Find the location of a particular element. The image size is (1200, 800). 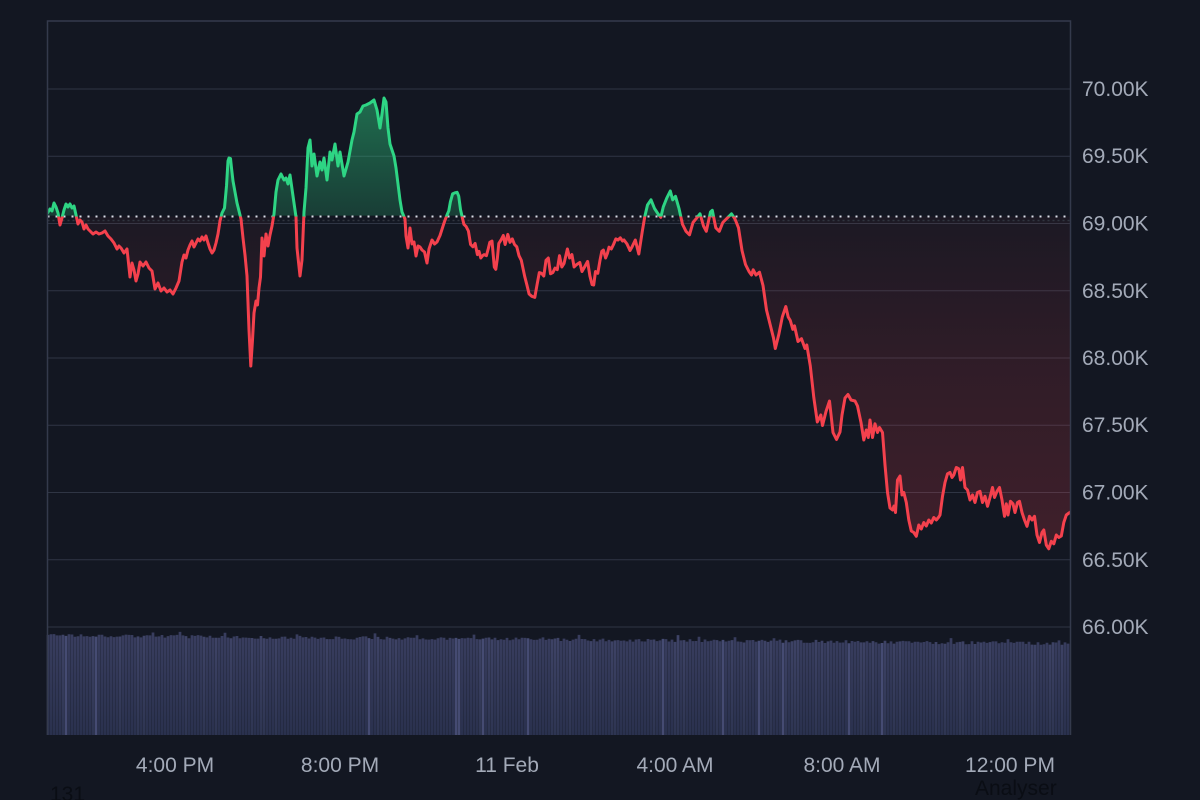

svg-text: 4:00 PM is located at coordinates (175, 765).